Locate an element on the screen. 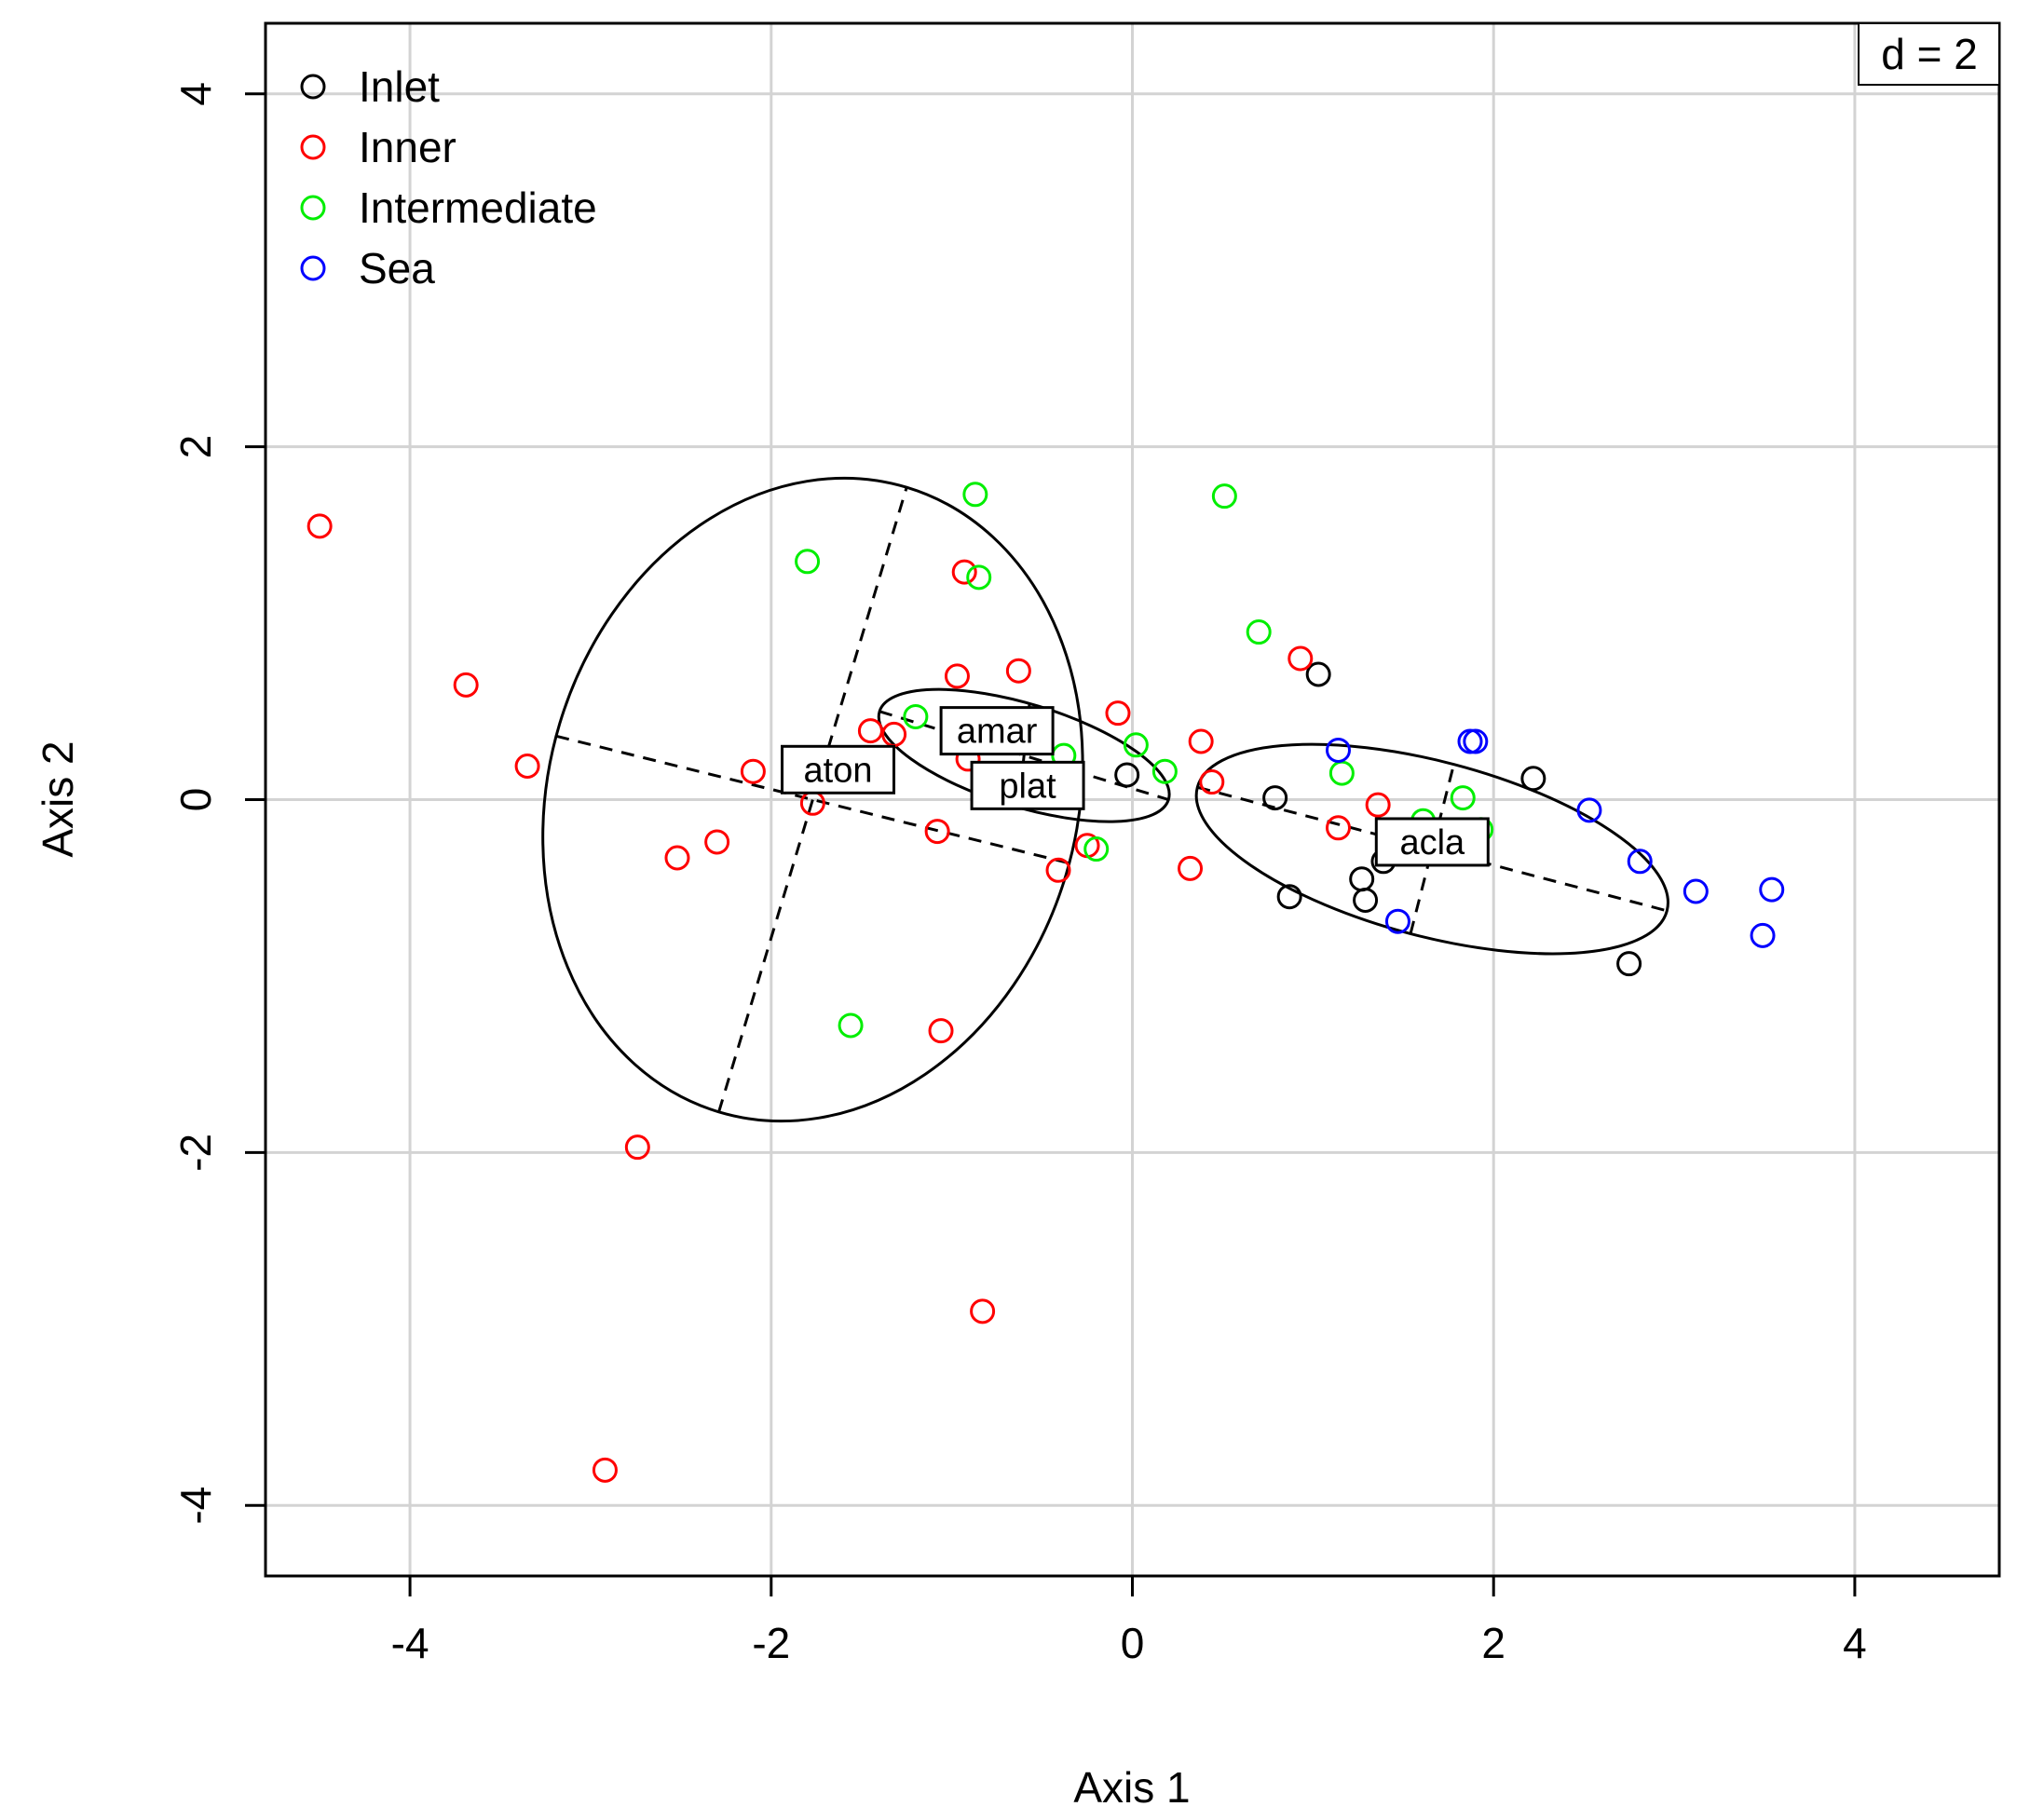  ellipse-major-axis-acla is located at coordinates (1432, 849).